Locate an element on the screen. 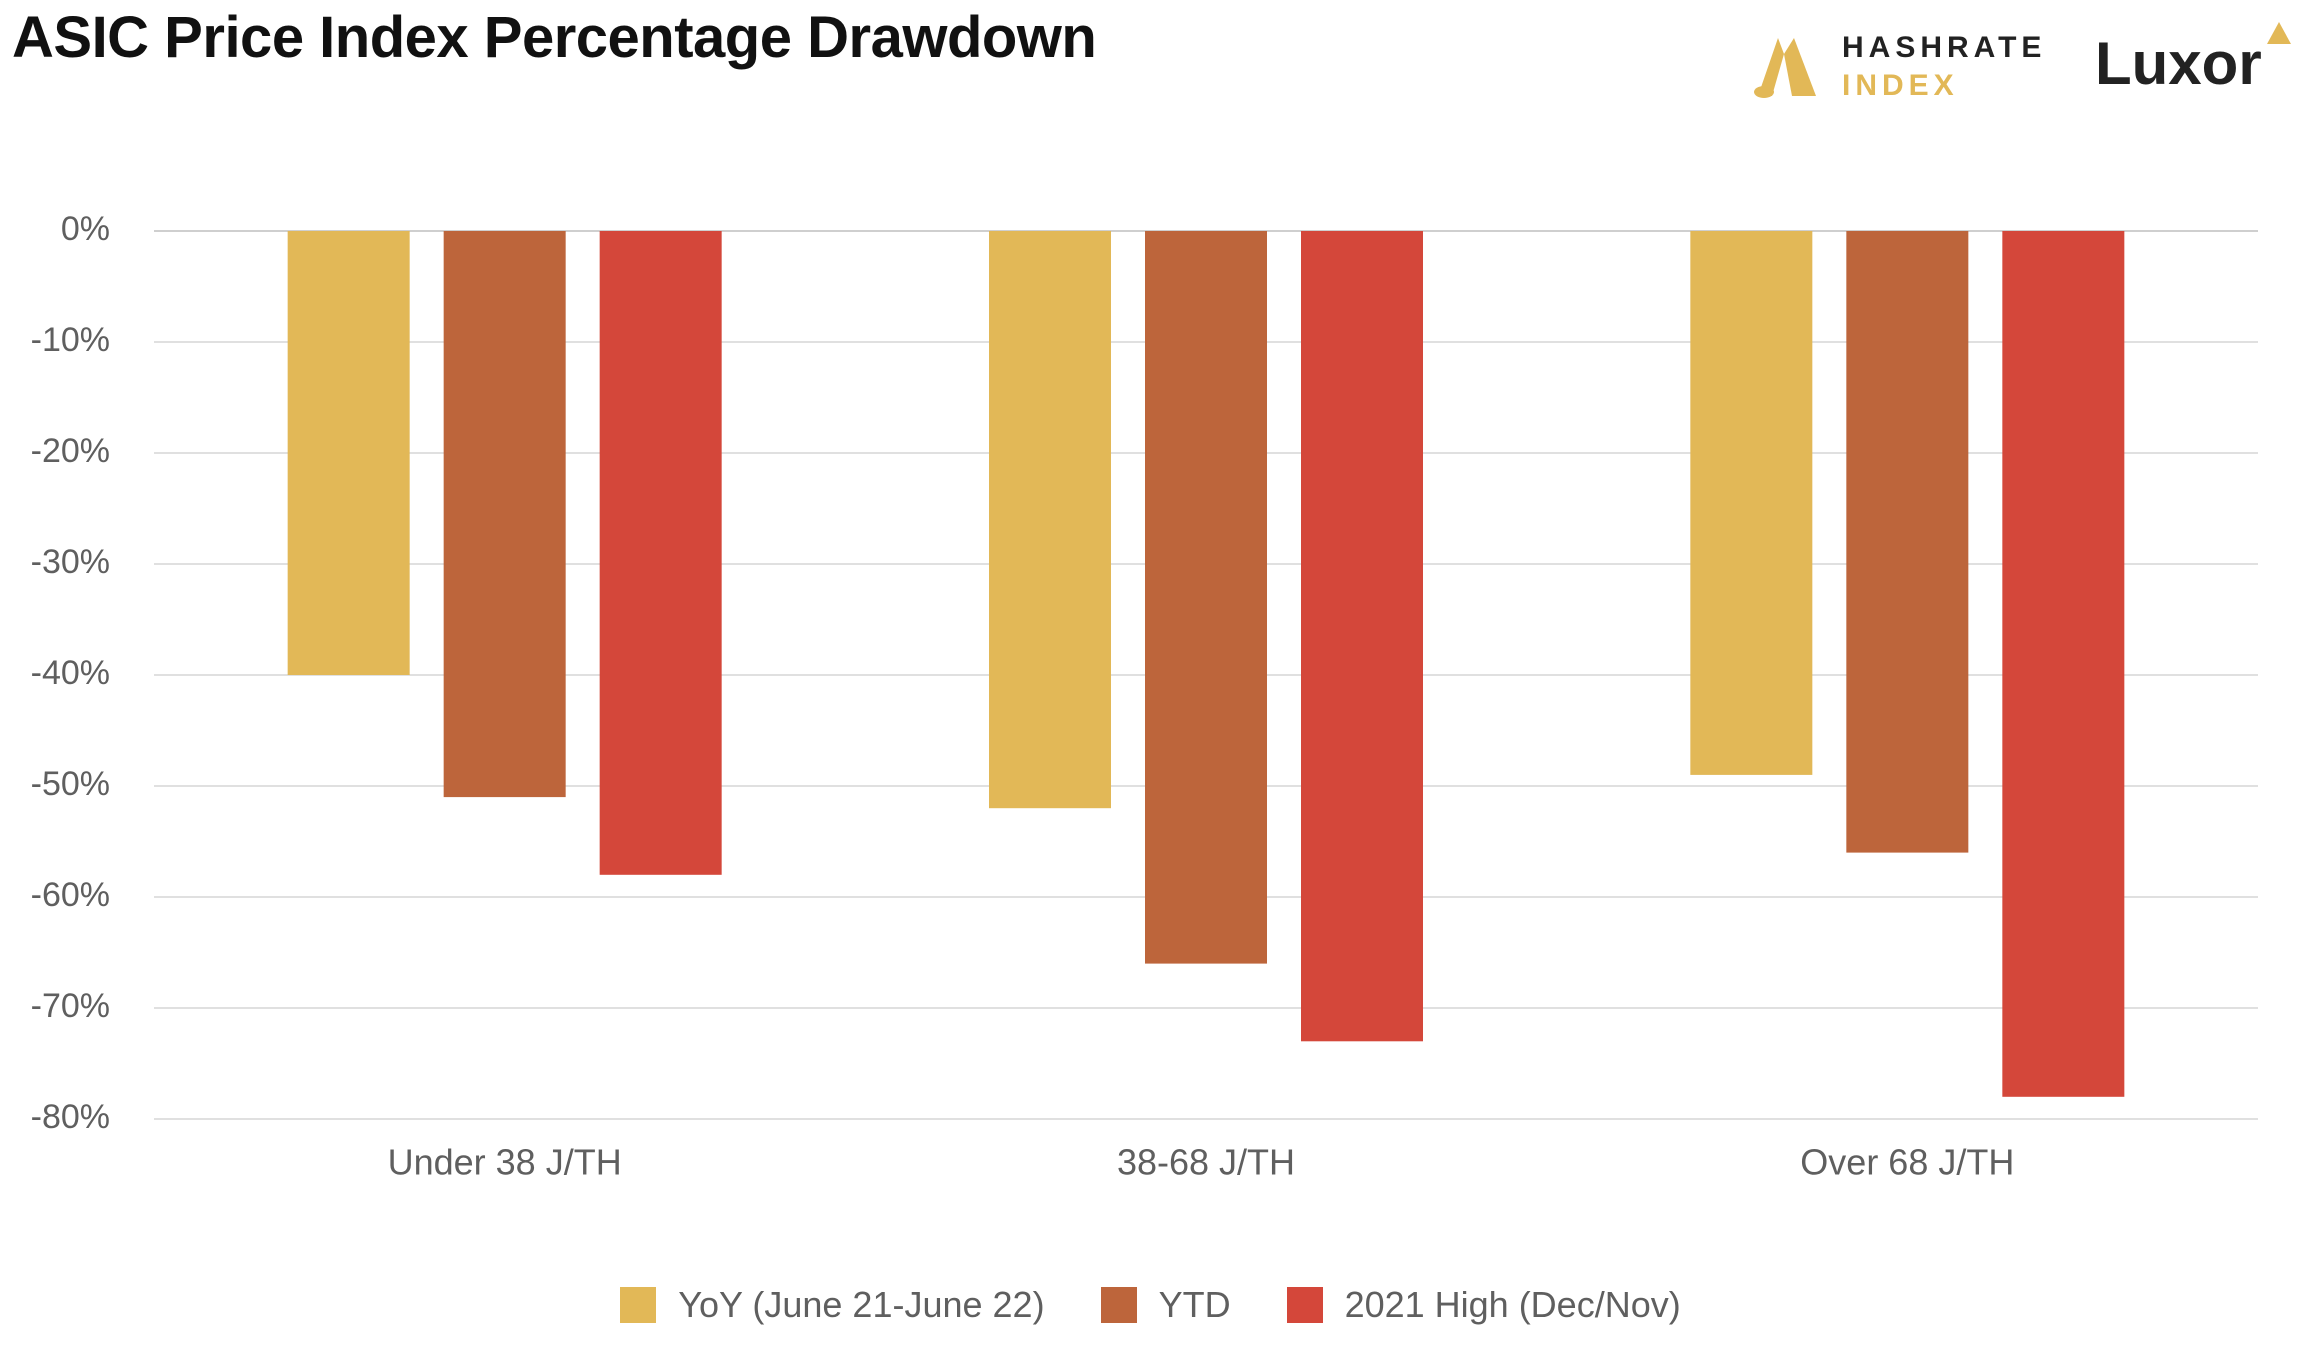 The width and height of the screenshot is (2301, 1347). legend-item: YoY (June 21-June 22) is located at coordinates (832, 1305).